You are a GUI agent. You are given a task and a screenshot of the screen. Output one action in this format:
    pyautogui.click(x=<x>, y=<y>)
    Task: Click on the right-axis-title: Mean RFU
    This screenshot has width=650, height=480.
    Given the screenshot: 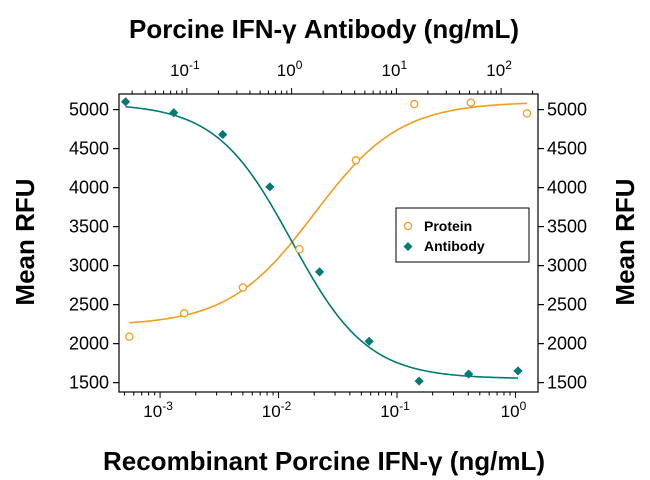 What is the action you would take?
    pyautogui.click(x=625, y=241)
    